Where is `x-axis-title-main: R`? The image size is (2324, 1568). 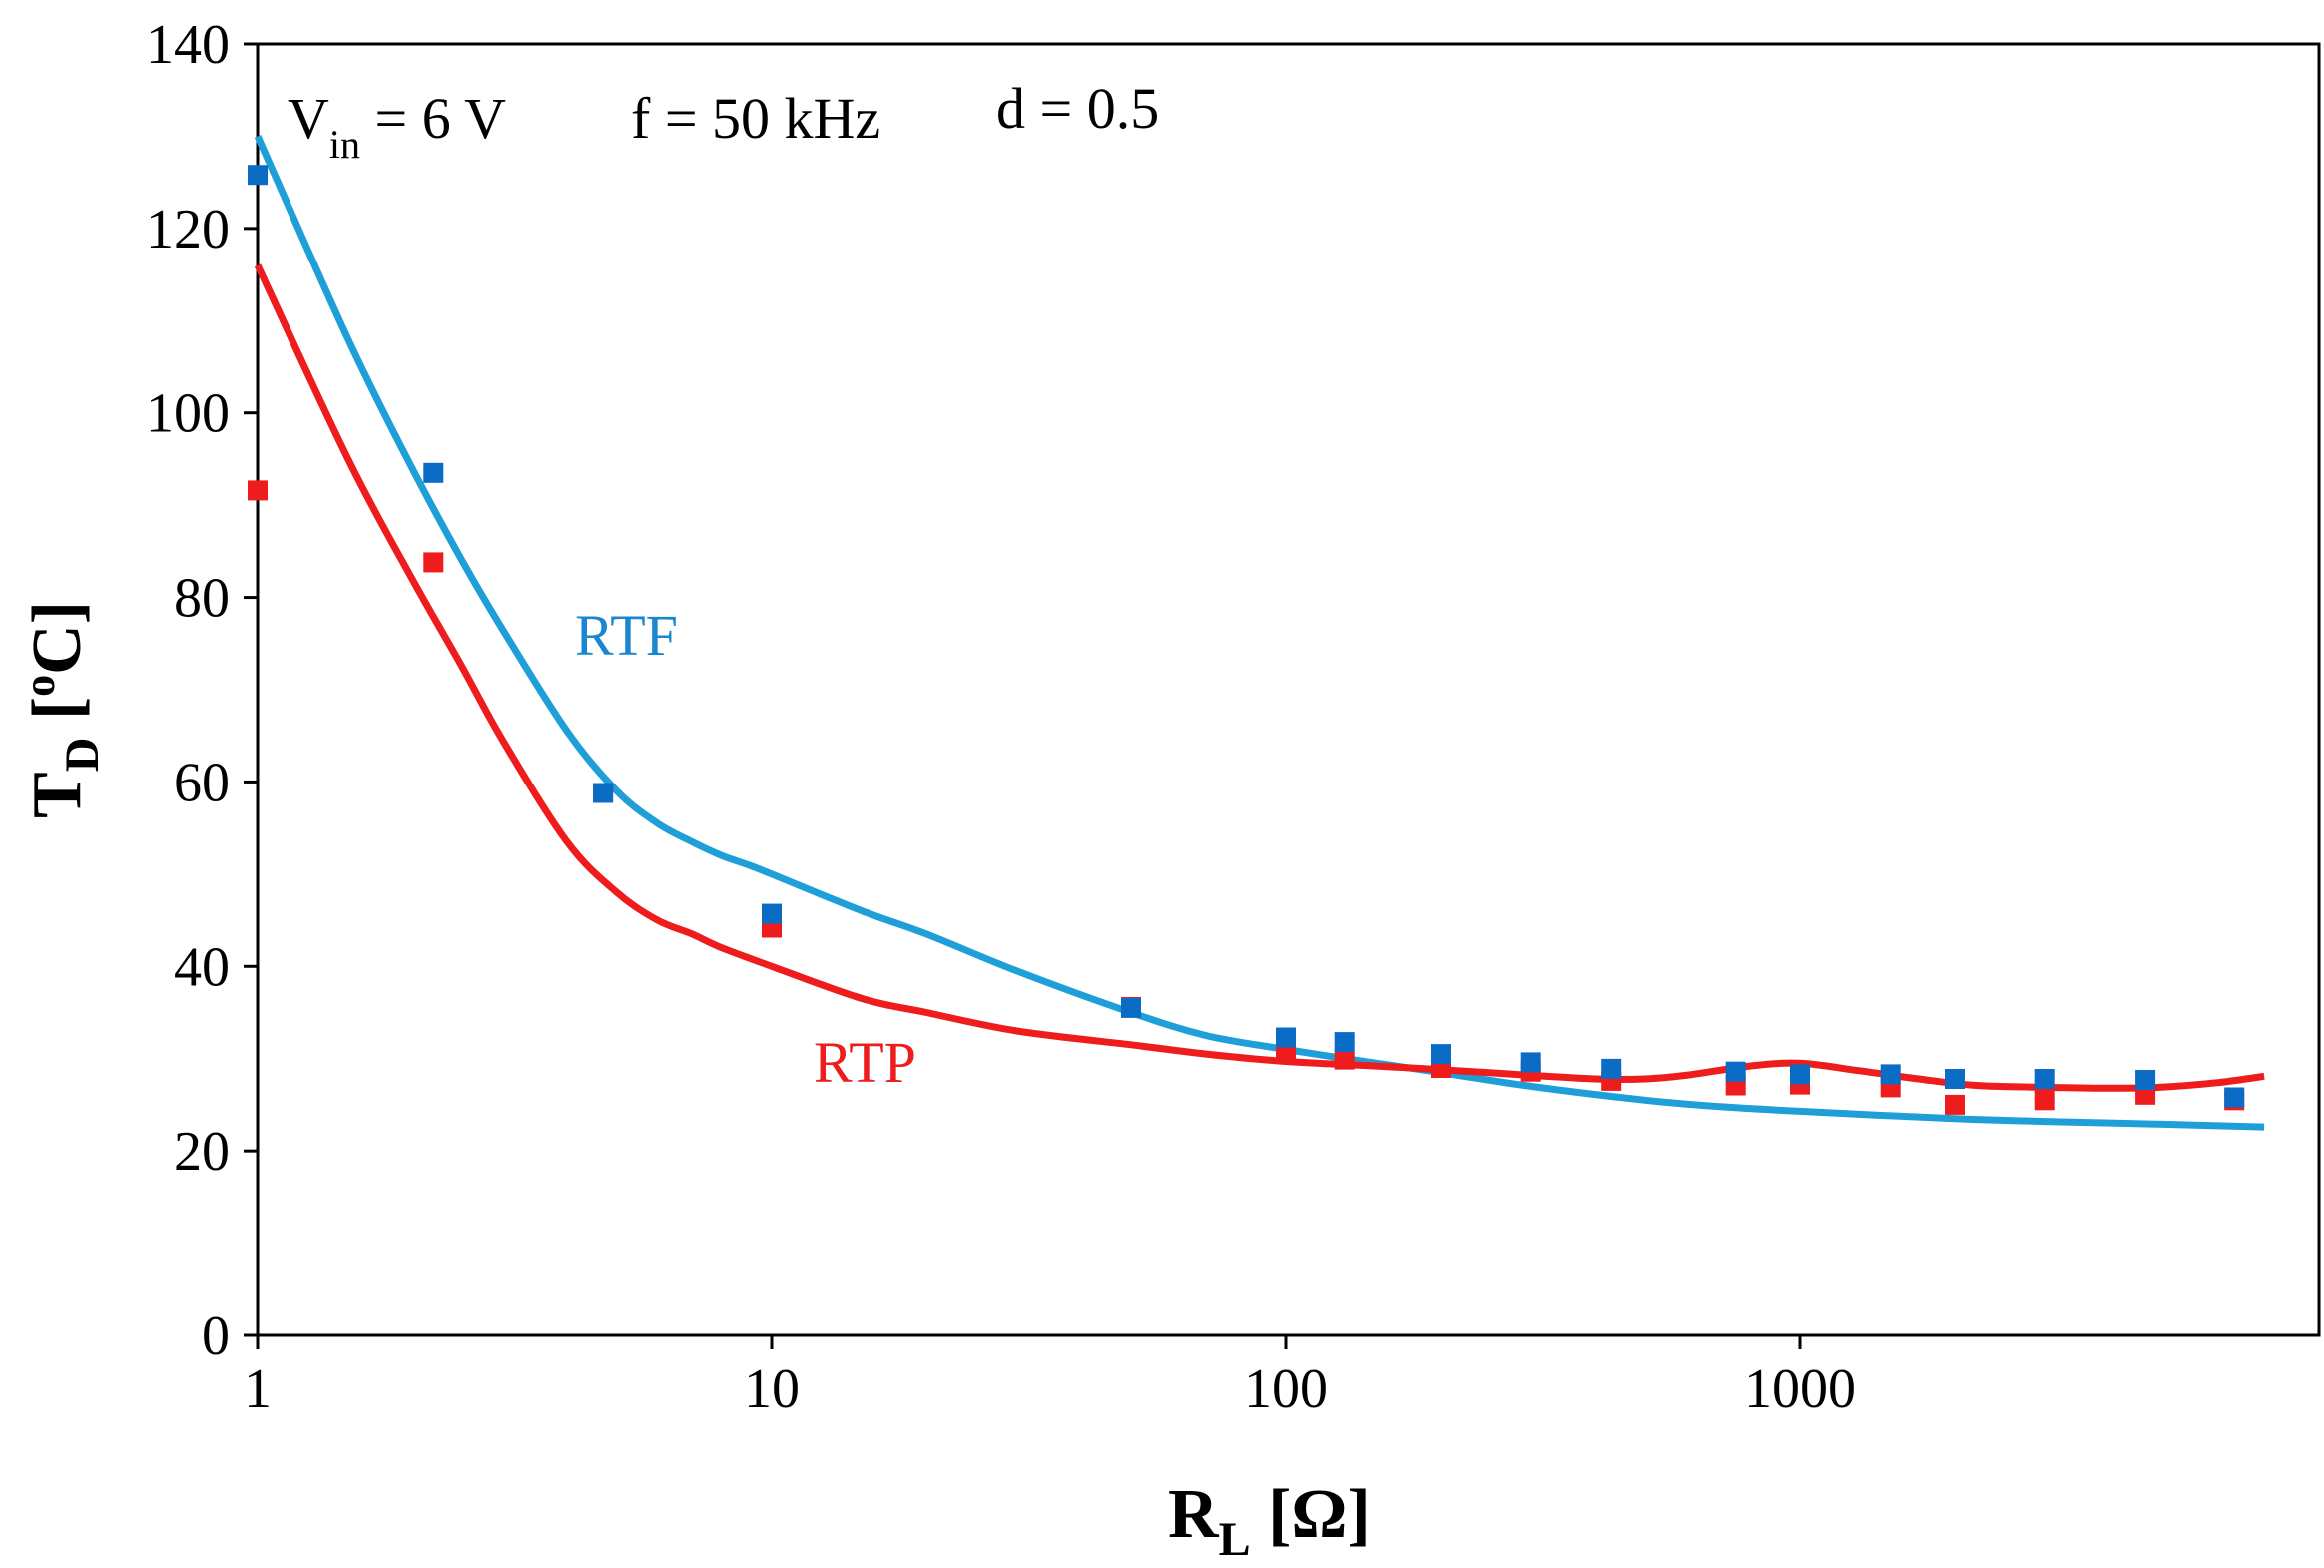
x-axis-title-main: R is located at coordinates (1194, 1514).